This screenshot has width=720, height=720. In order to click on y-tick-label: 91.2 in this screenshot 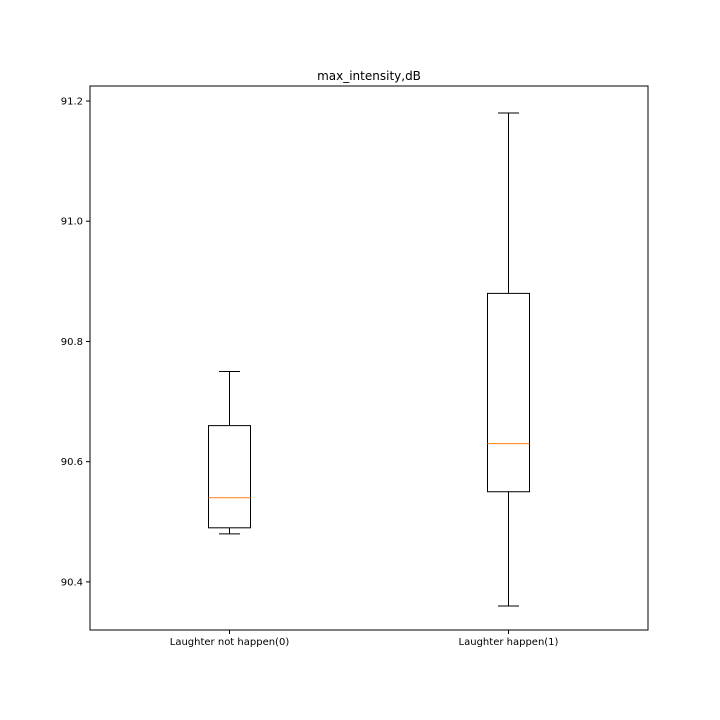, I will do `click(72, 102)`.